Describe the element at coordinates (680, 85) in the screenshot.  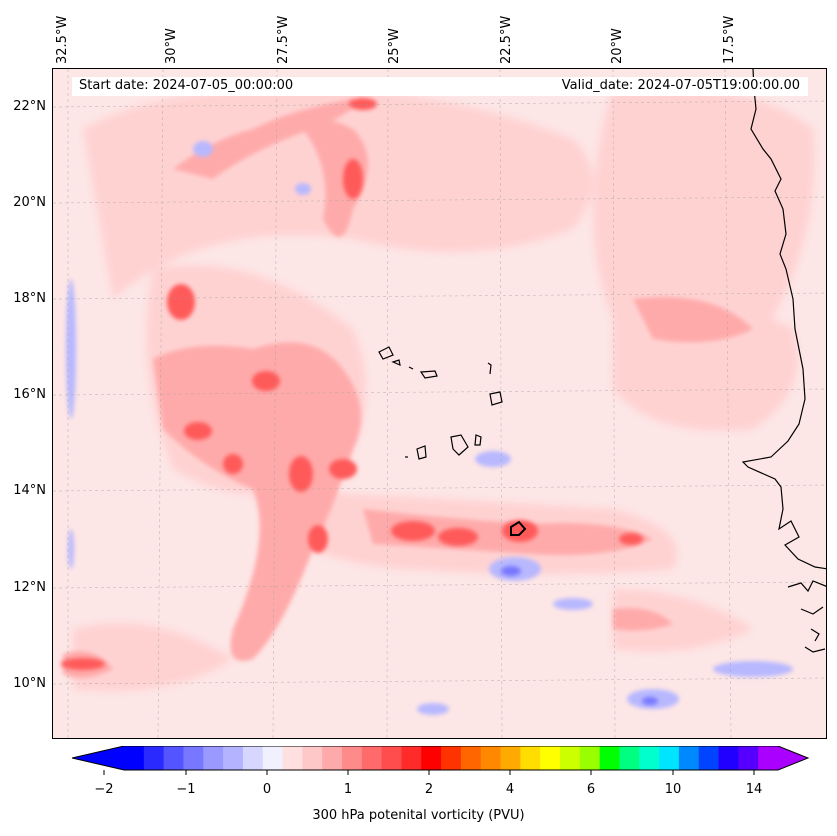
I see `valid-date-label: Valid_date: 2024-07-05T19:00:00.00` at that location.